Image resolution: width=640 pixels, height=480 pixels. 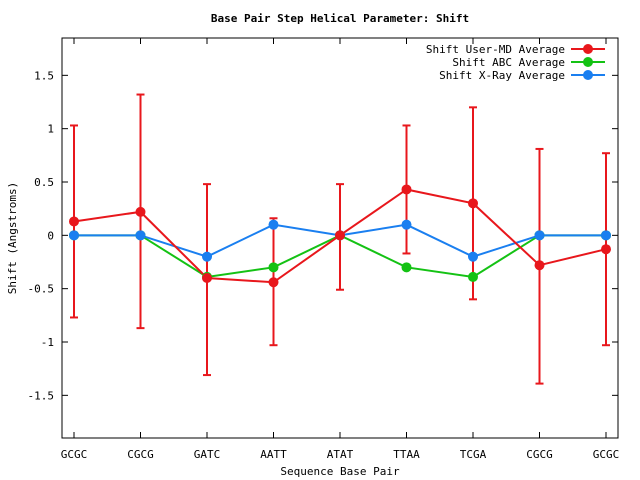 What do you see at coordinates (50, 129) in the screenshot?
I see `y-tick-label: 1` at bounding box center [50, 129].